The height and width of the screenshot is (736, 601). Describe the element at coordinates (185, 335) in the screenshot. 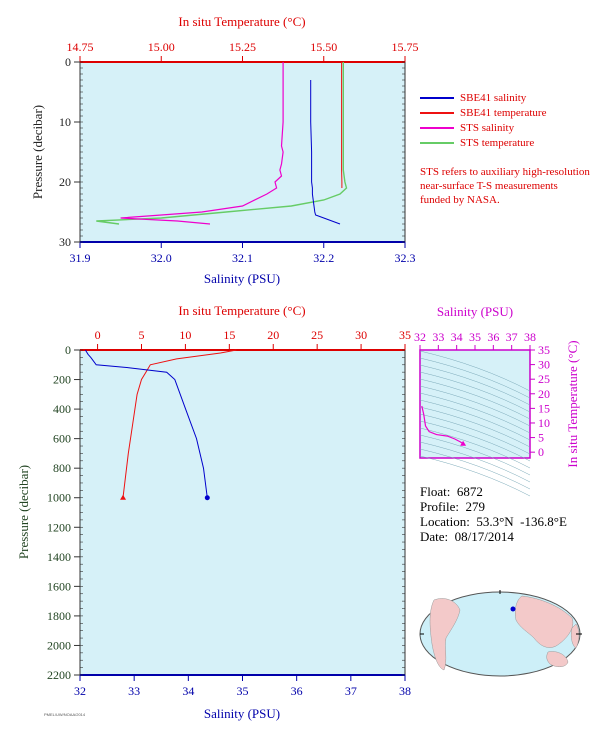

I see `panel2-top-tick-label: 10` at that location.